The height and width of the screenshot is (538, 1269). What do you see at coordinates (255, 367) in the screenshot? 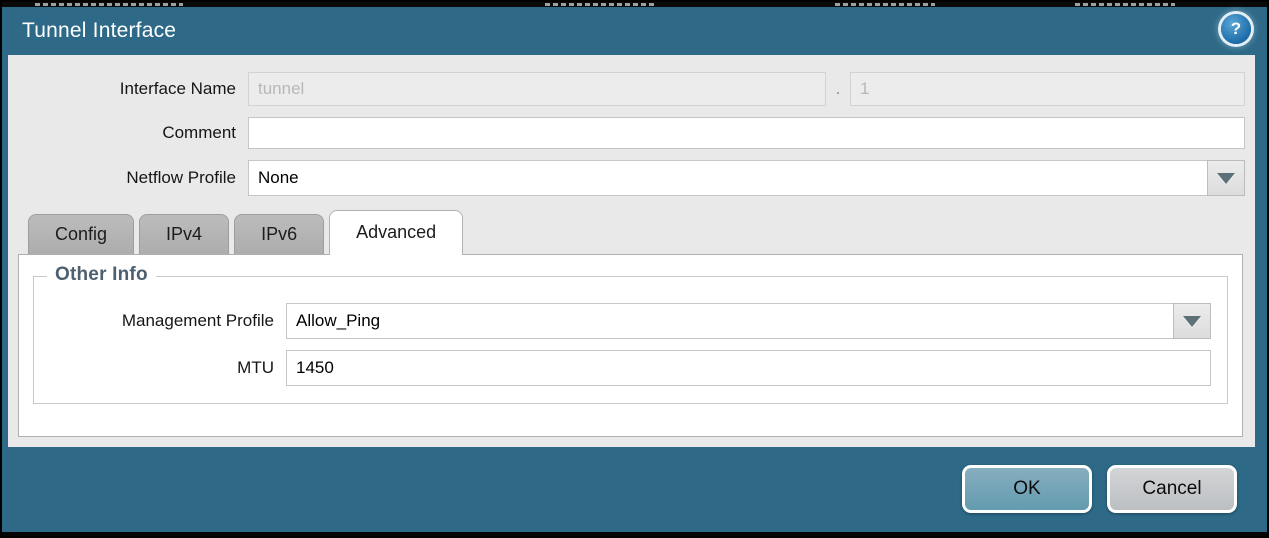
I see `mtu-label: MTU` at bounding box center [255, 367].